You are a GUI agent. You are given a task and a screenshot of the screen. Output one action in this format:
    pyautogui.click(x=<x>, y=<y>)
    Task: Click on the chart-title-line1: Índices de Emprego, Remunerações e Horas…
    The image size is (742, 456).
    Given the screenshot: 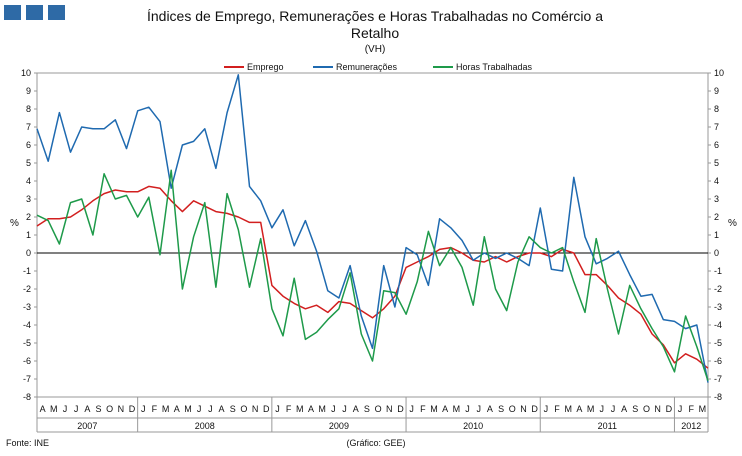 What is the action you would take?
    pyautogui.click(x=375, y=16)
    